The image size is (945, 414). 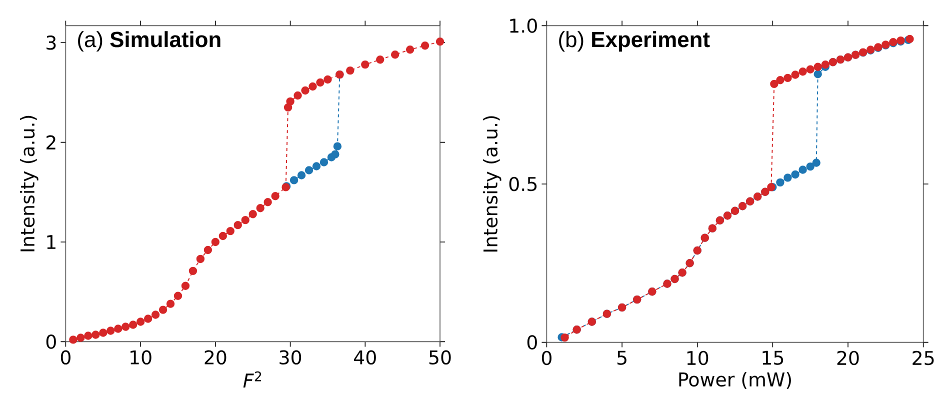 What do you see at coordinates (735, 380) in the screenshot?
I see `x-axis-title: Power (mW)` at bounding box center [735, 380].